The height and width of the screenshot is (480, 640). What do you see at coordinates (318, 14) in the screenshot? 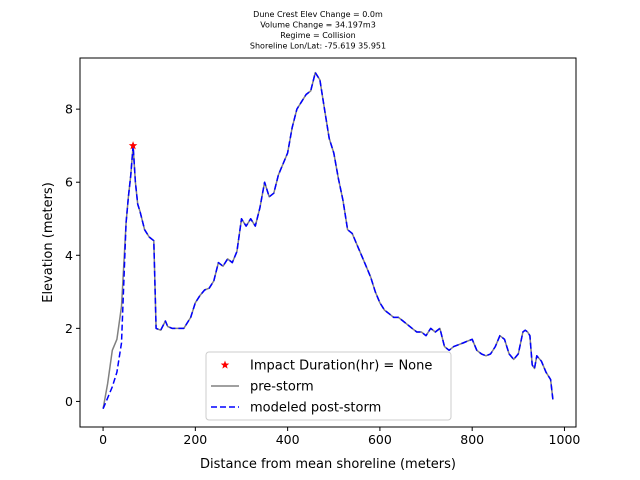
I see `title-line: Dune Crest Elev Change = 0.0m` at bounding box center [318, 14].